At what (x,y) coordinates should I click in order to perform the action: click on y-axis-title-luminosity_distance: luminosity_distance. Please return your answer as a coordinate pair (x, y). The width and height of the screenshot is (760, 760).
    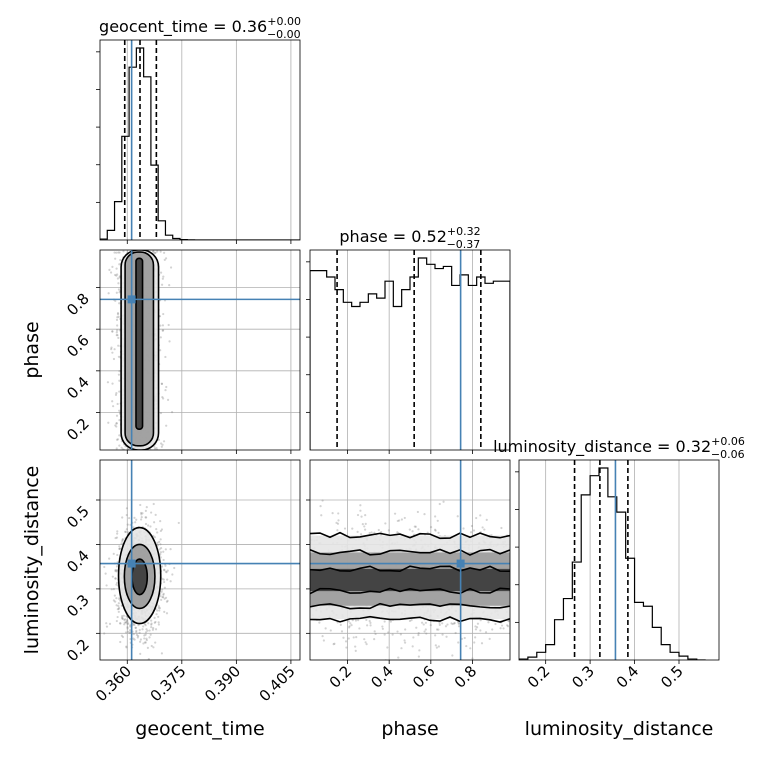
    Looking at the image, I should click on (32, 560).